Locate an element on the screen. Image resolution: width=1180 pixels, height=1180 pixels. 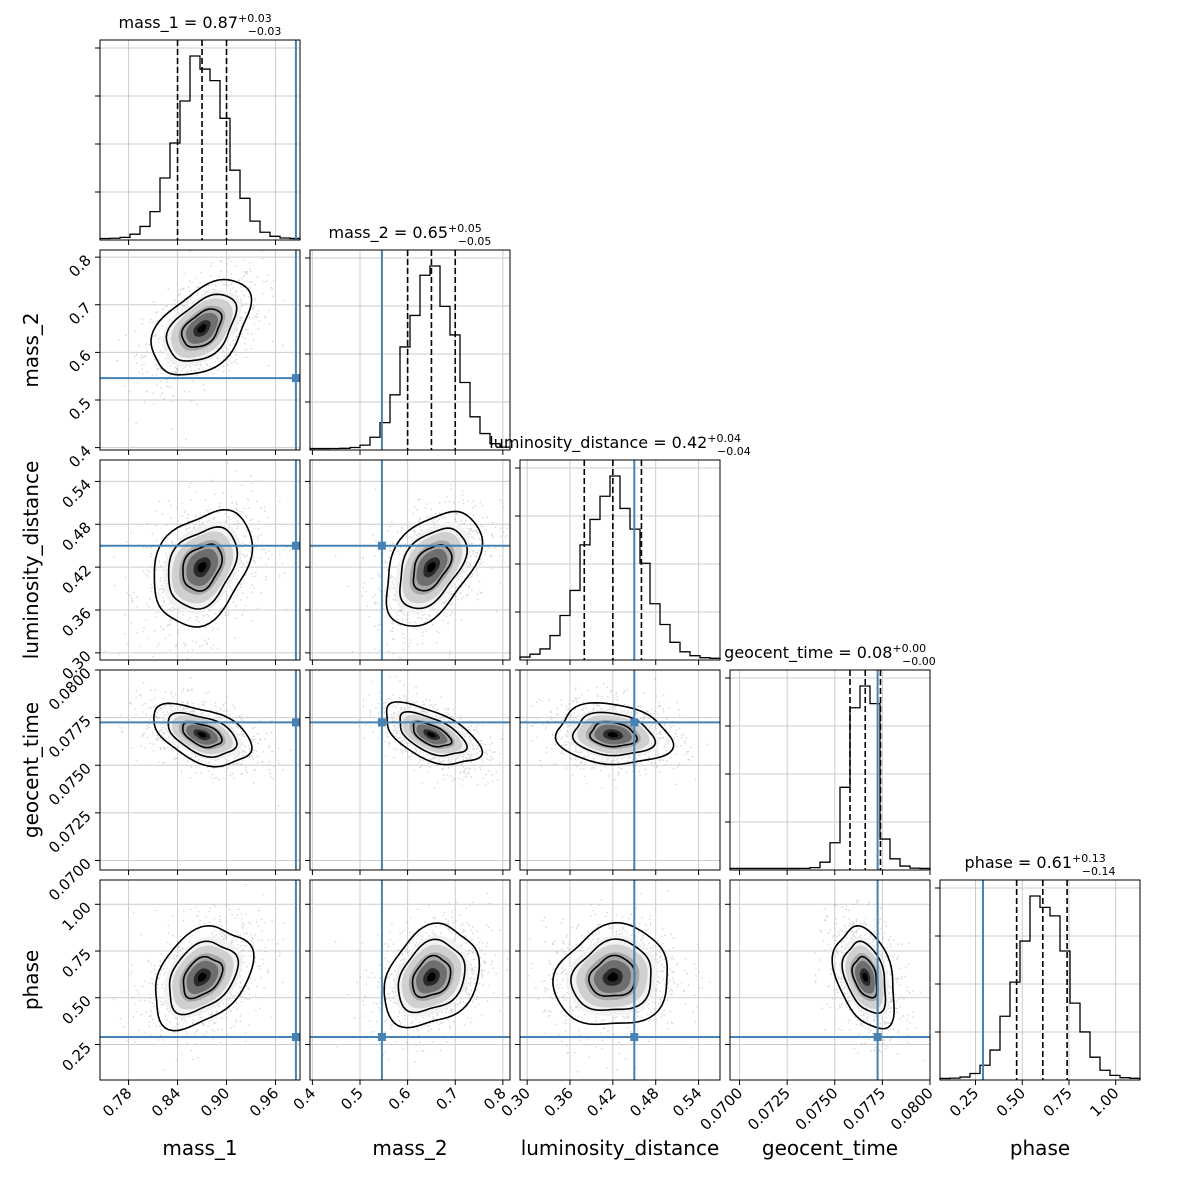
panel-mass_2-vs-geocent_time is located at coordinates (408, 772).